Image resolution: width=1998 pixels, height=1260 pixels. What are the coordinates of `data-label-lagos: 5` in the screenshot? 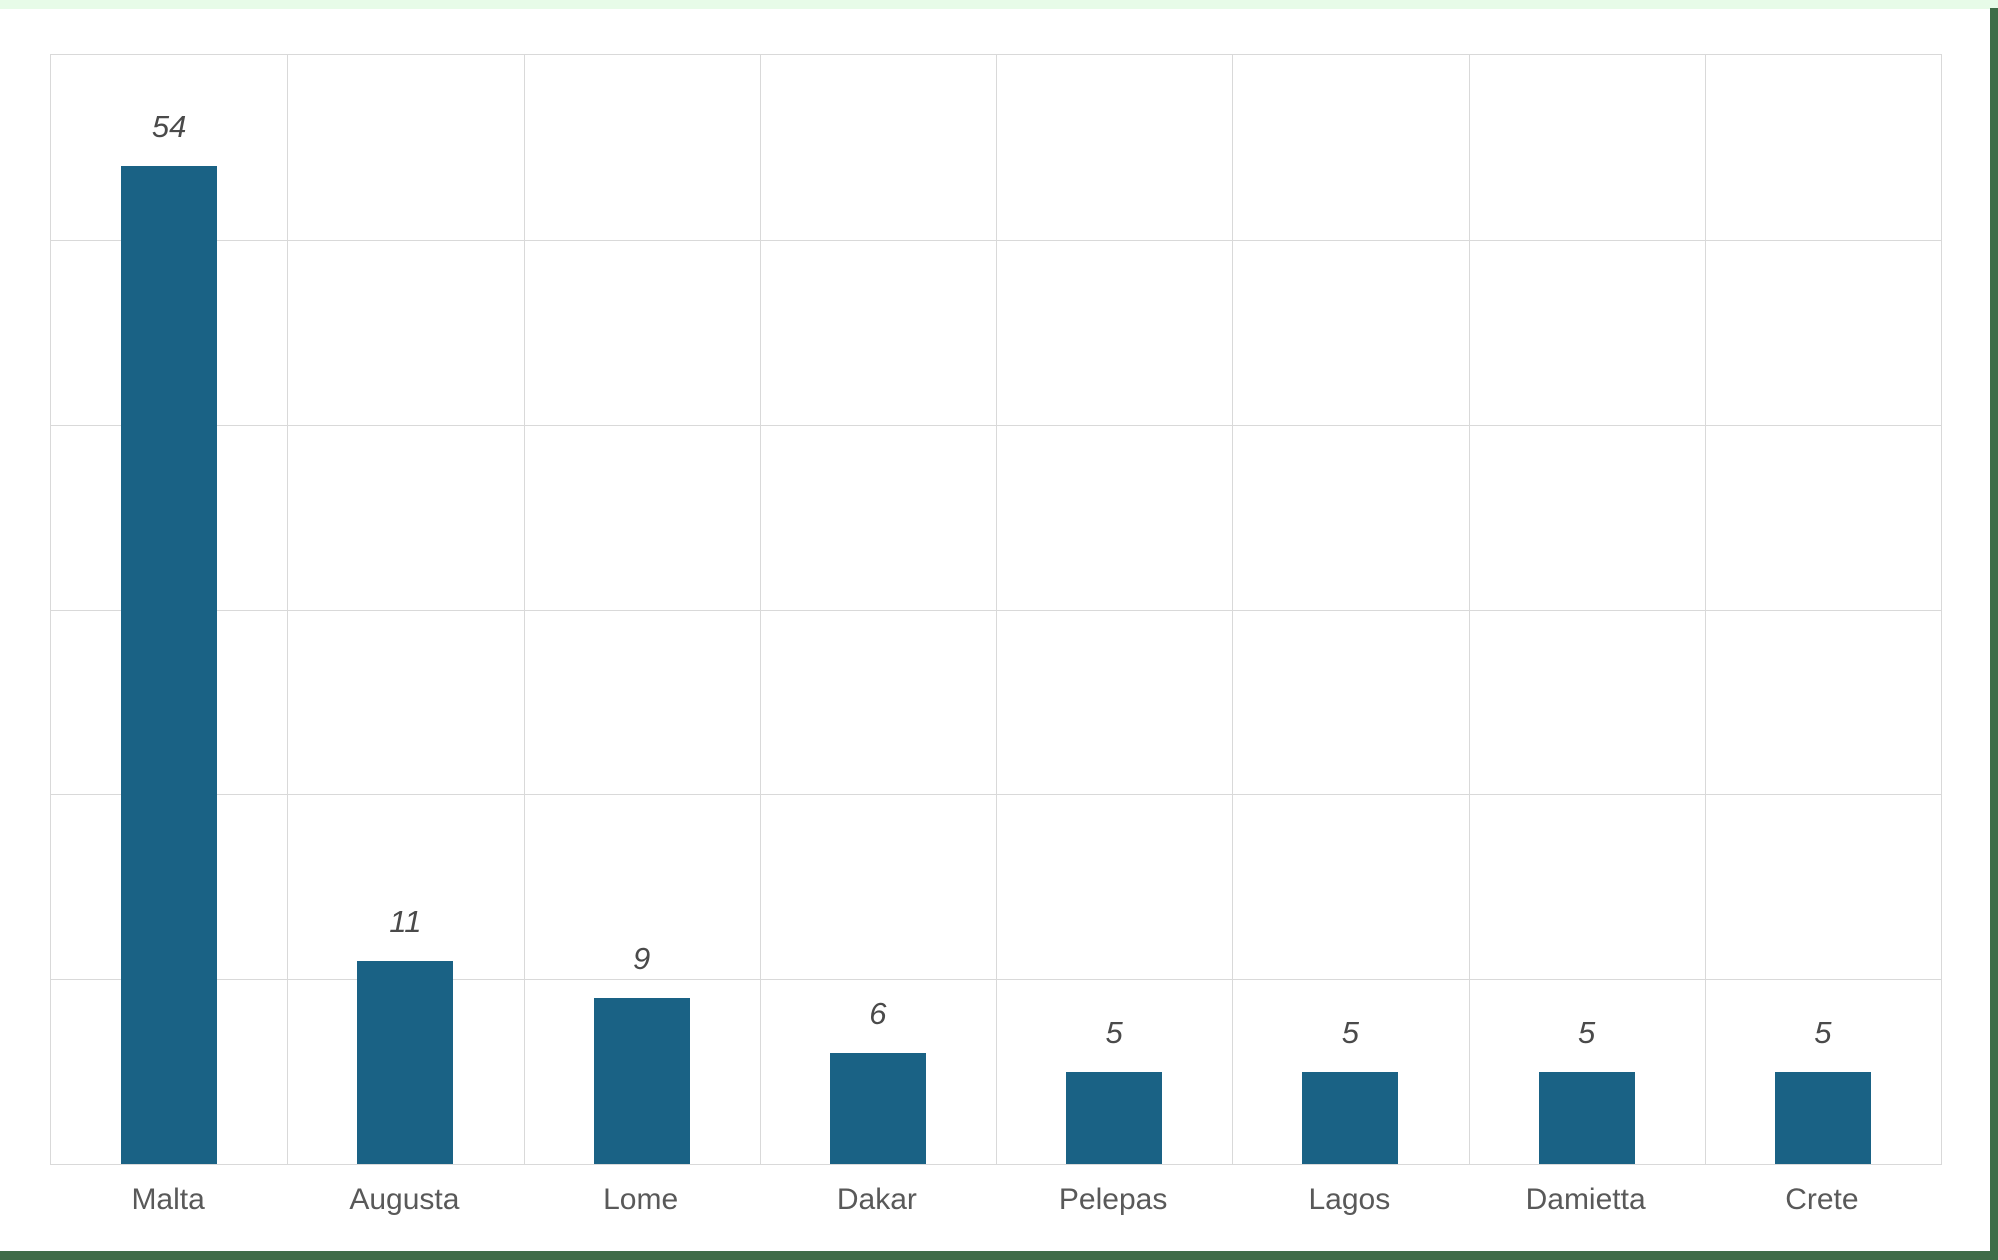 It's located at (1350, 1032).